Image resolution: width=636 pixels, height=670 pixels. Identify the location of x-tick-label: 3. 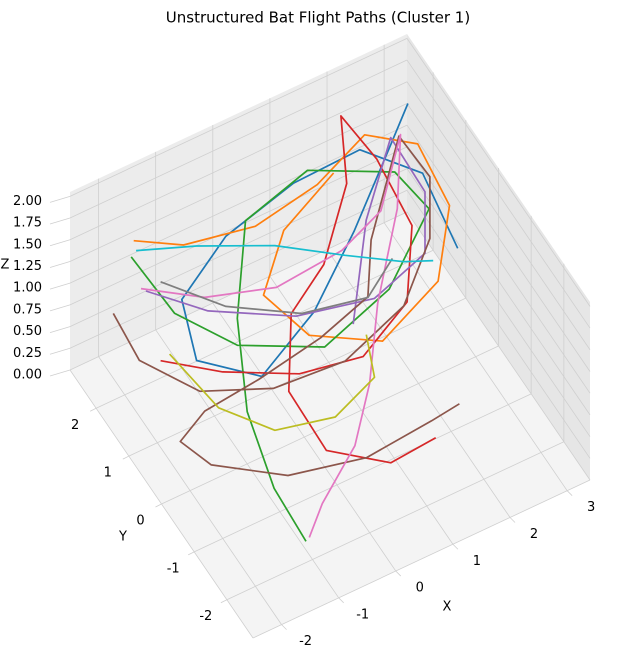
(591, 507).